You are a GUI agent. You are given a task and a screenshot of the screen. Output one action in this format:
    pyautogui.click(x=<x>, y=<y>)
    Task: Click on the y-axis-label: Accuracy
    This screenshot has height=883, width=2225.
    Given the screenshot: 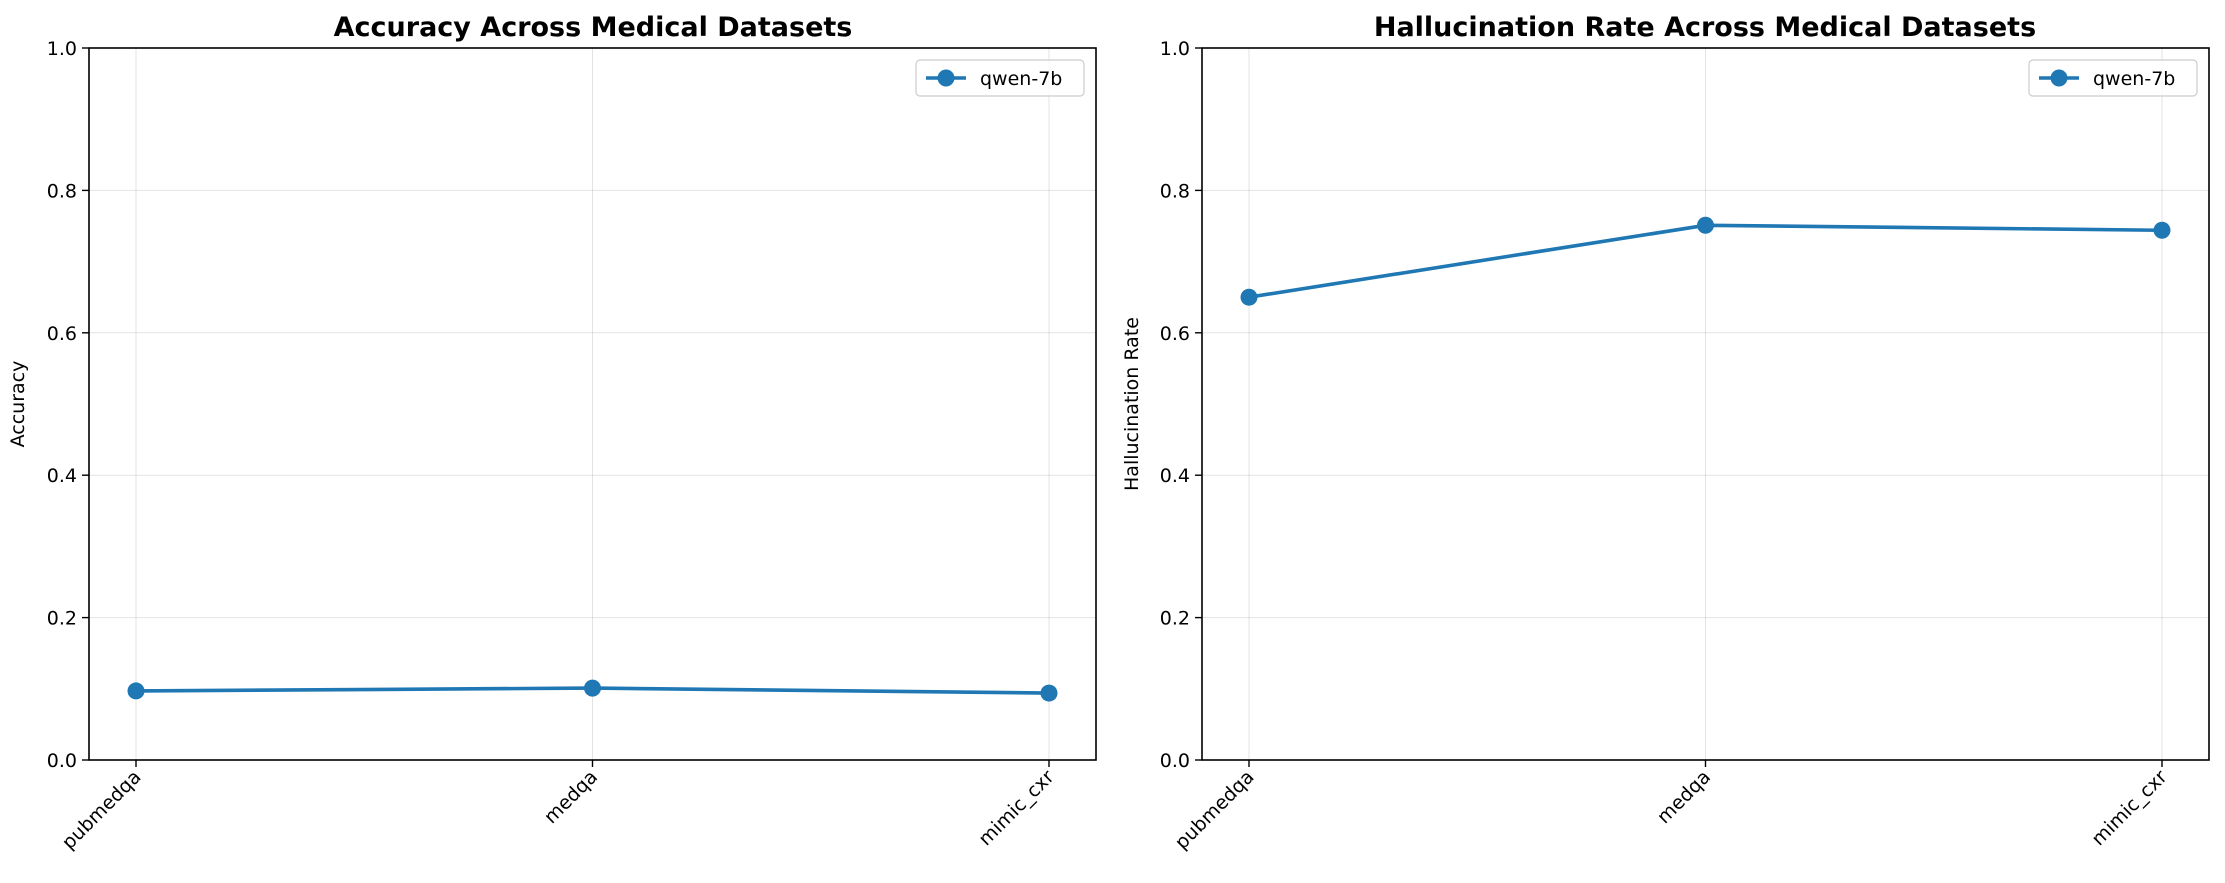 What is the action you would take?
    pyautogui.click(x=18, y=404)
    